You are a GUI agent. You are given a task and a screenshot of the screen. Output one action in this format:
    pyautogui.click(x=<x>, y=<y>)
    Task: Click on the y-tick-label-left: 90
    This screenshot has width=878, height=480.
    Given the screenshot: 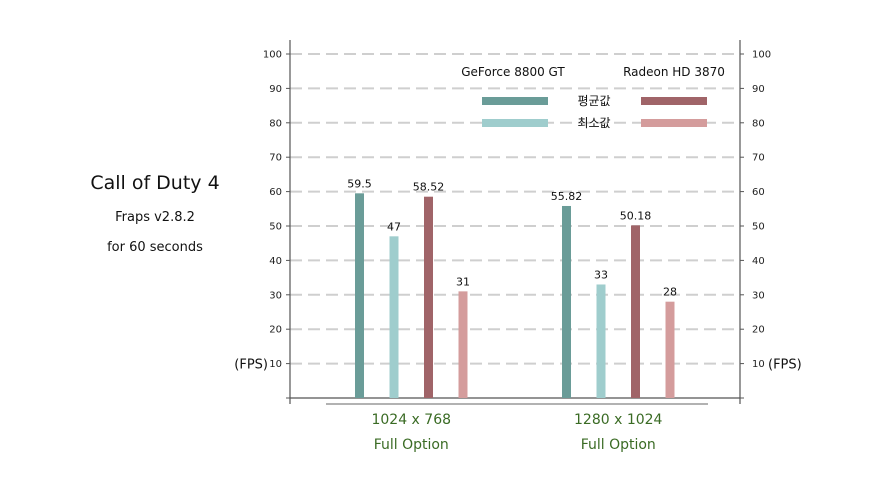 What is the action you would take?
    pyautogui.click(x=275, y=89)
    